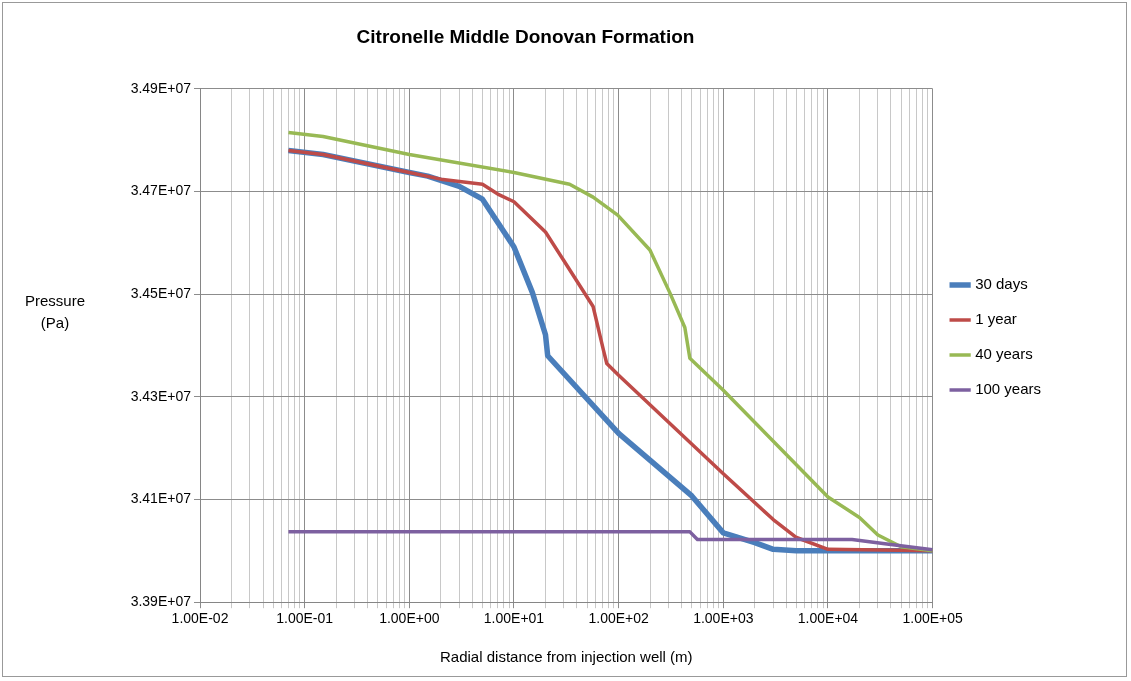 The image size is (1131, 681). What do you see at coordinates (828, 618) in the screenshot?
I see `x-tick-label: 1.00E+04` at bounding box center [828, 618].